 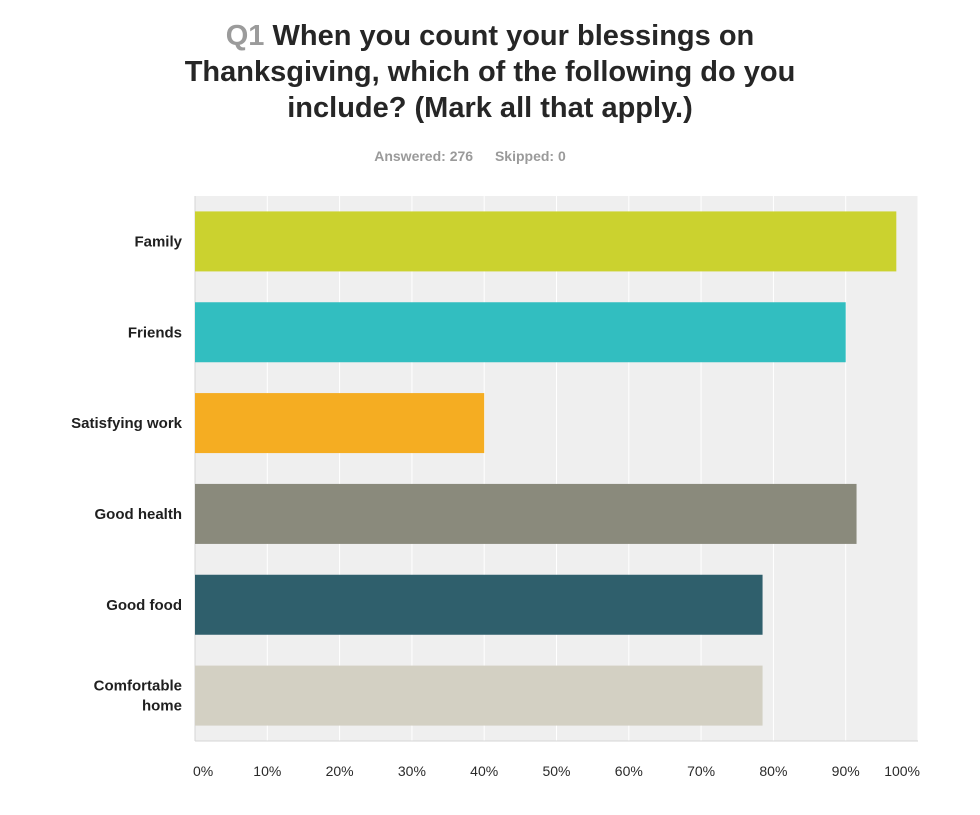 What do you see at coordinates (701, 771) in the screenshot?
I see `x-tick-label: 70%` at bounding box center [701, 771].